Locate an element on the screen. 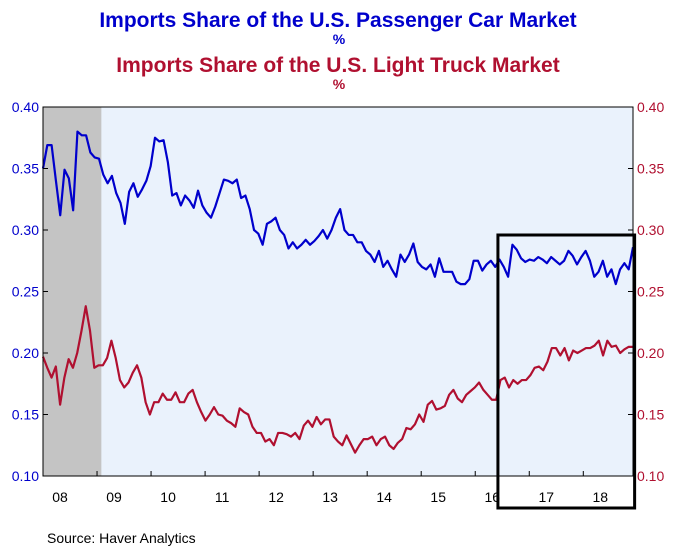  y-tick-label-left: 0.35 is located at coordinates (25, 169).